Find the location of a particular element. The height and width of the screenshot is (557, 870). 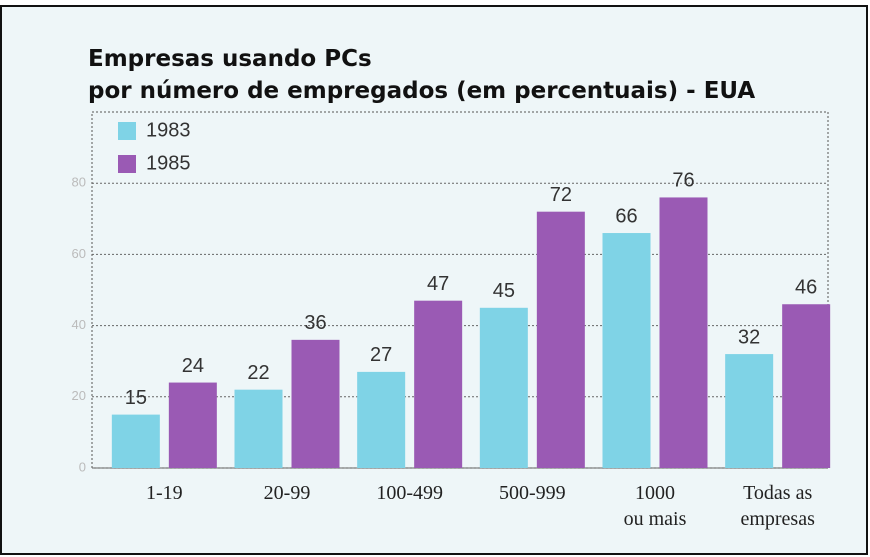

x-tick-label: Todas as empresas is located at coordinates (777, 506).